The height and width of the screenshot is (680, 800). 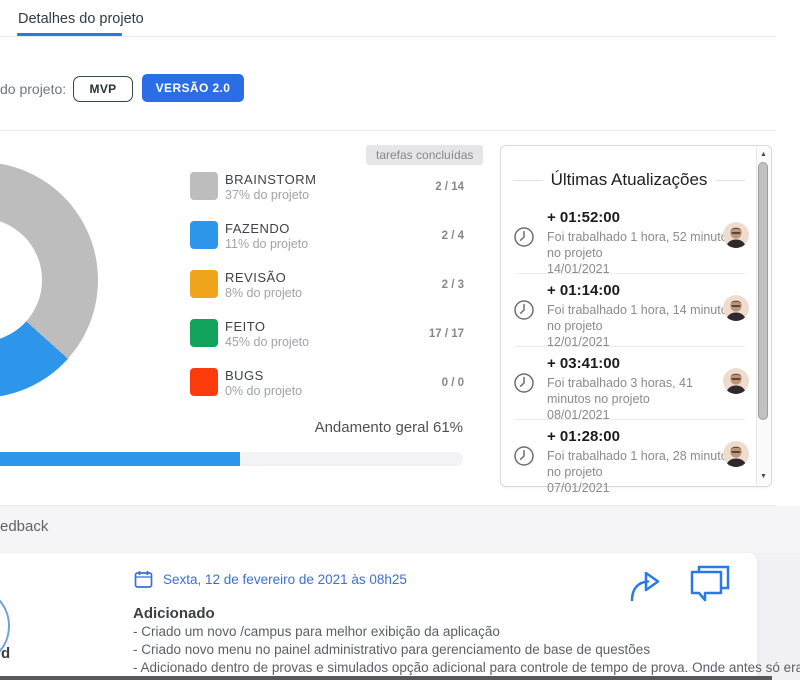 I want to click on update-time: + 03:41:00, so click(x=583, y=363).